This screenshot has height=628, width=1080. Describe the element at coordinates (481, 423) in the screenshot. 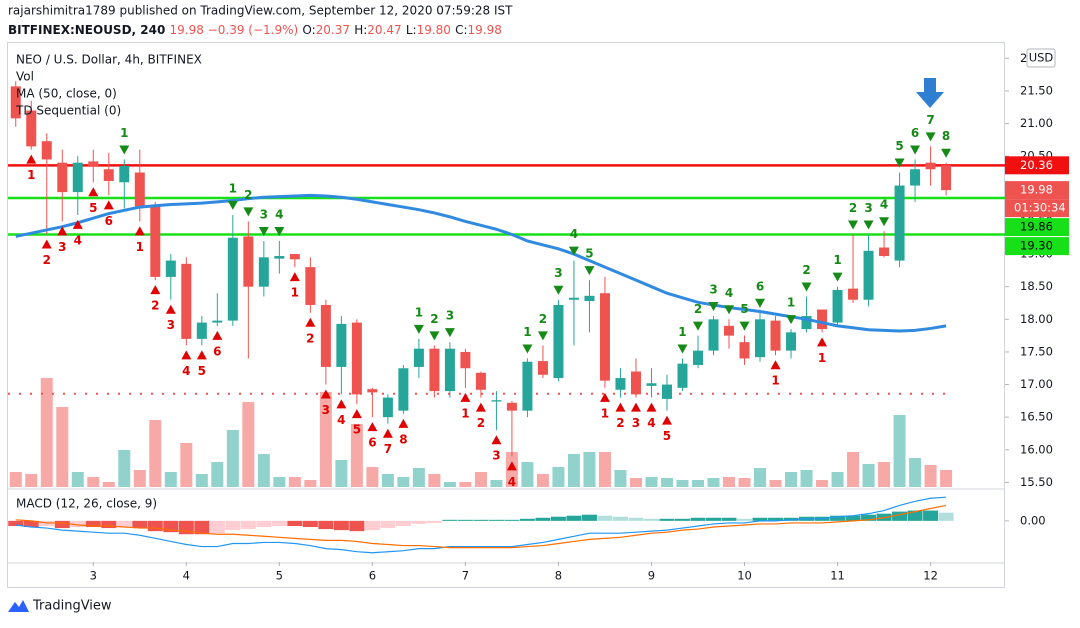

I see `td-buy-count: 2` at that location.